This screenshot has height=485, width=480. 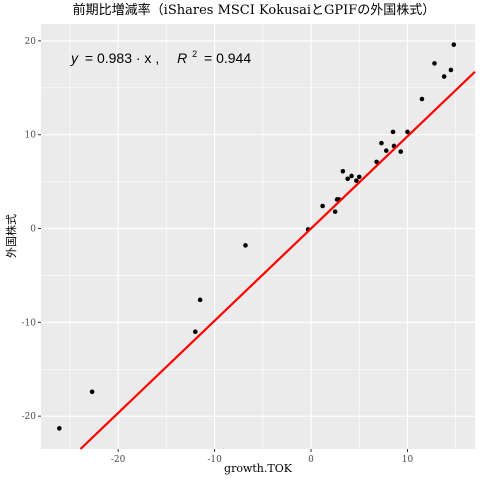 I want to click on annotation-r2-value: = 0.944, so click(x=227, y=58).